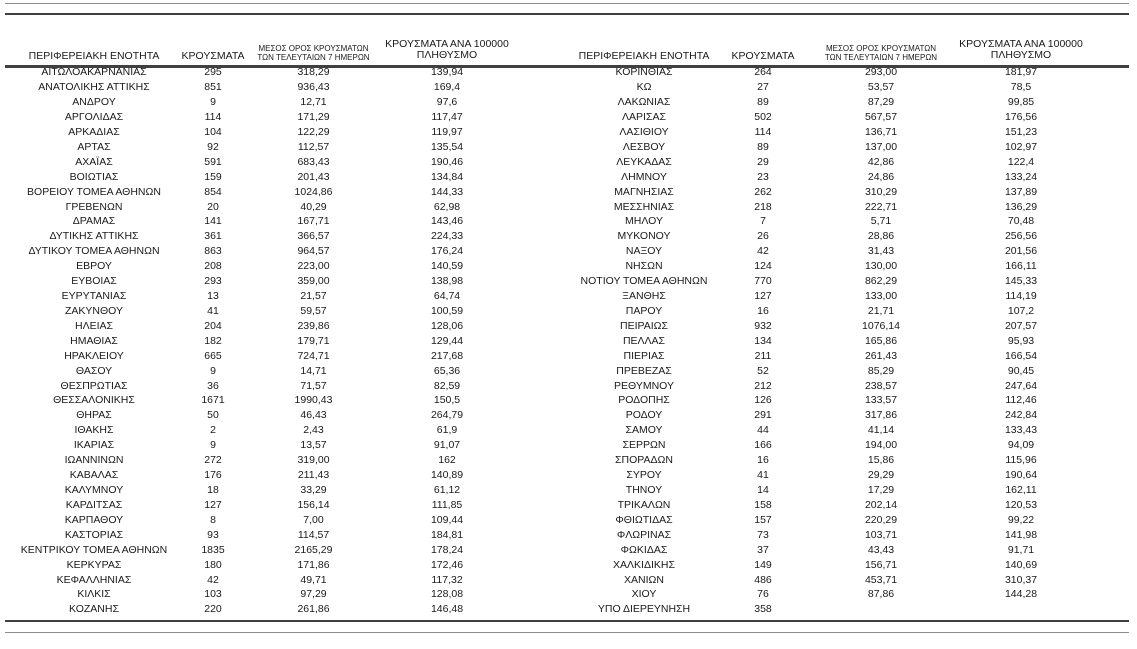 This screenshot has height=649, width=1137. Describe the element at coordinates (213, 72) in the screenshot. I see `cases-cell: 295` at that location.